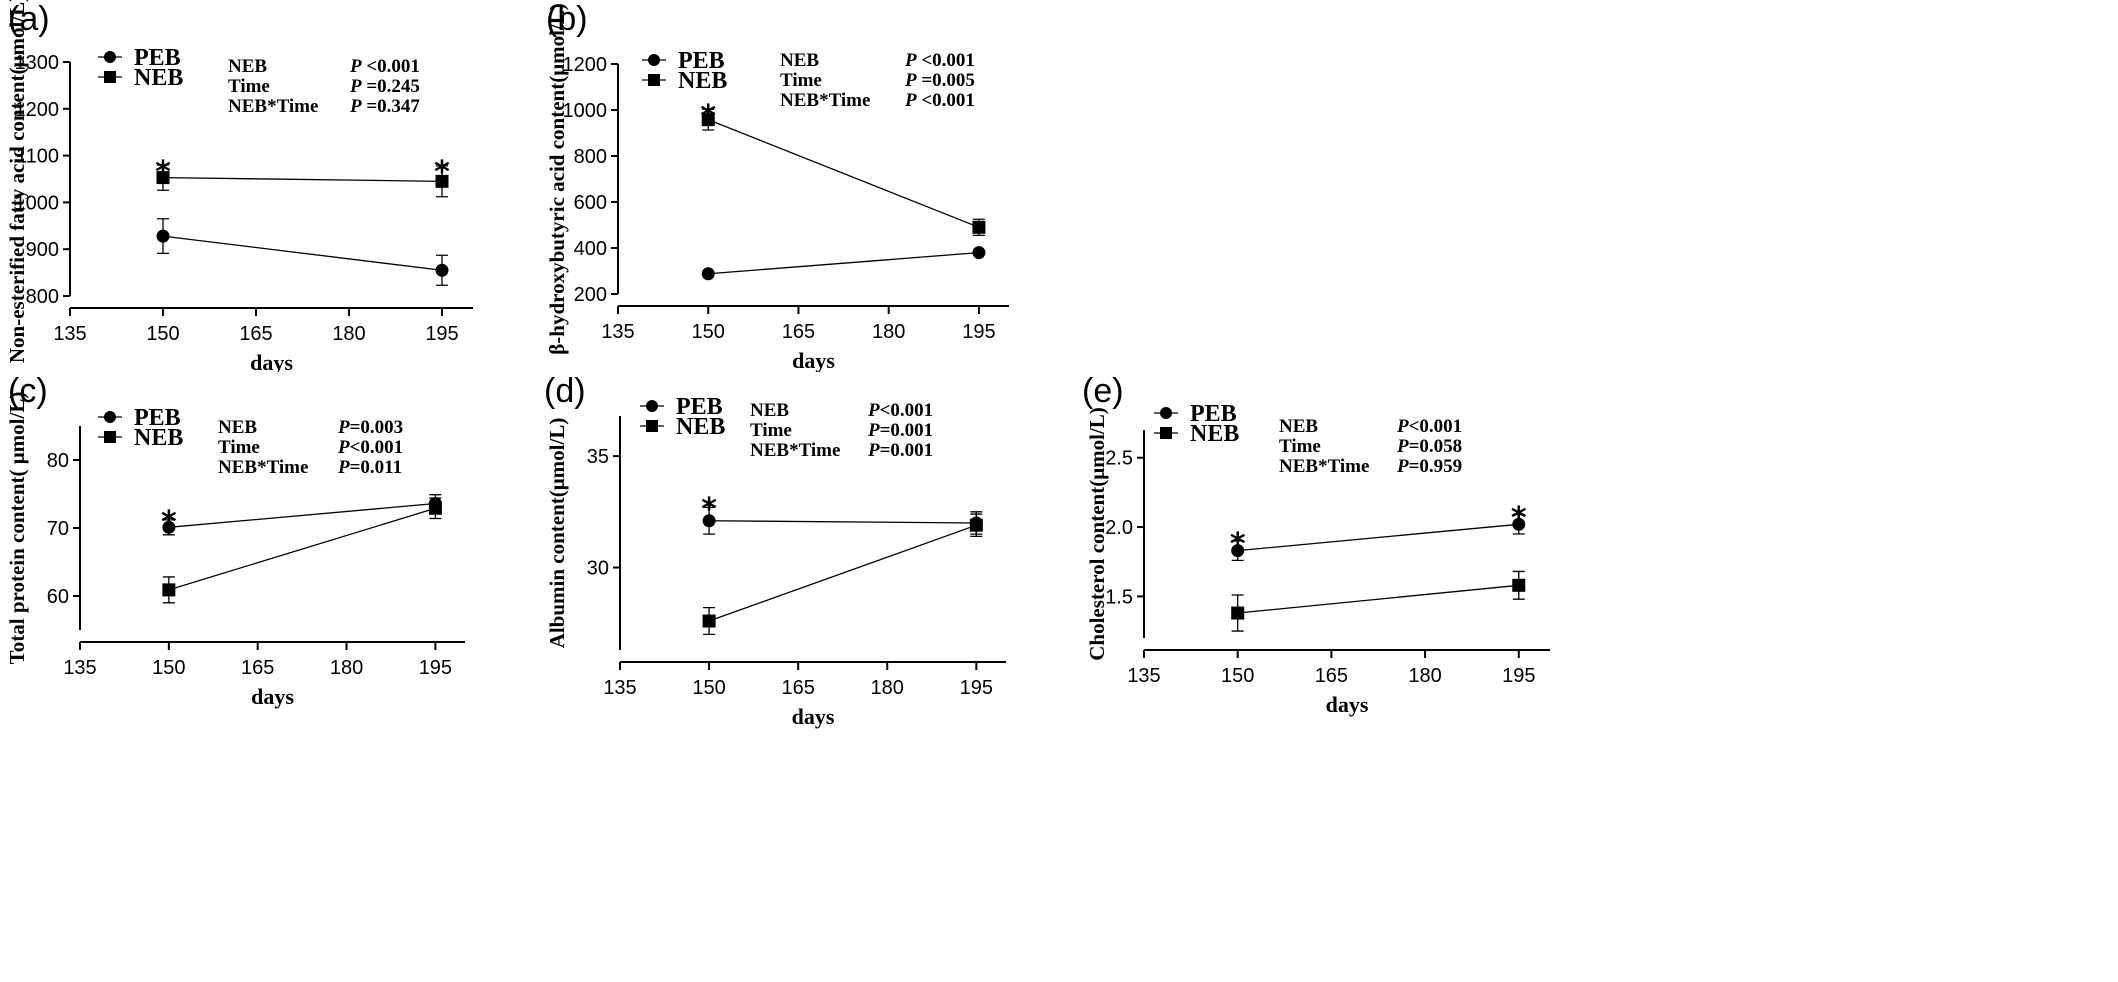  Describe the element at coordinates (58, 461) in the screenshot. I see `y-tick-label: 80` at that location.